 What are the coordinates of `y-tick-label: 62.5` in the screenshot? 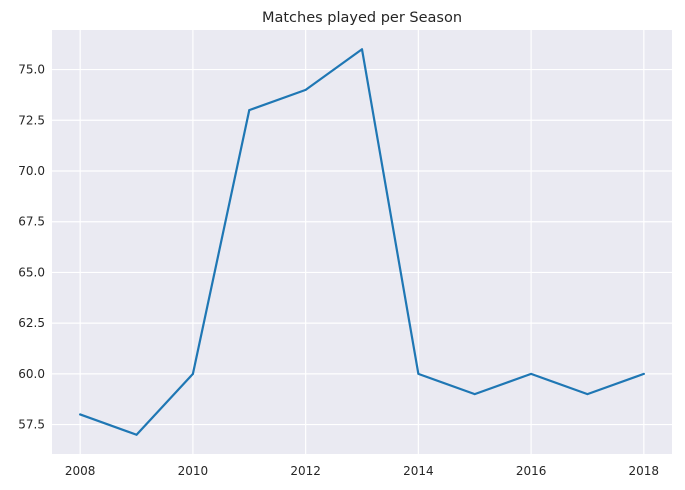 It's located at (31, 323).